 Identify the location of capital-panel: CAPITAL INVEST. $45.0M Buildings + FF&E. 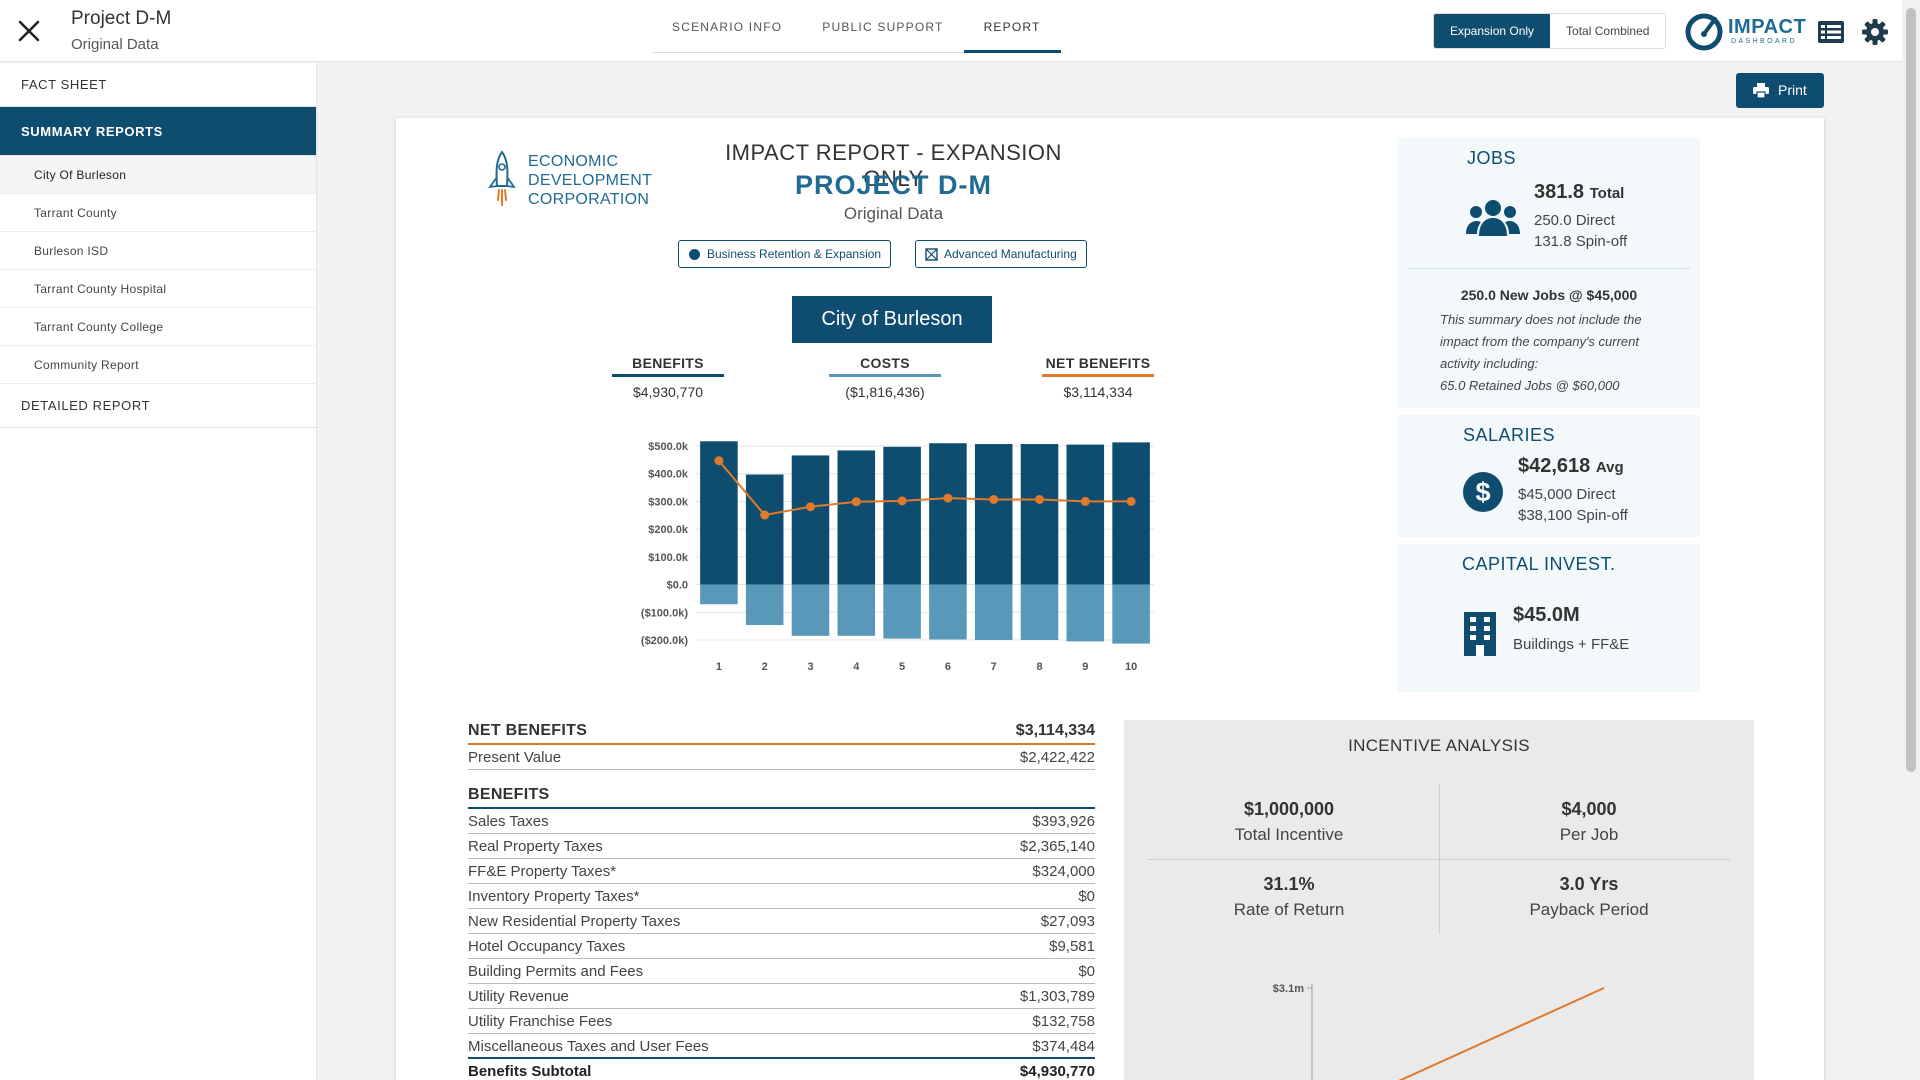
(1549, 618).